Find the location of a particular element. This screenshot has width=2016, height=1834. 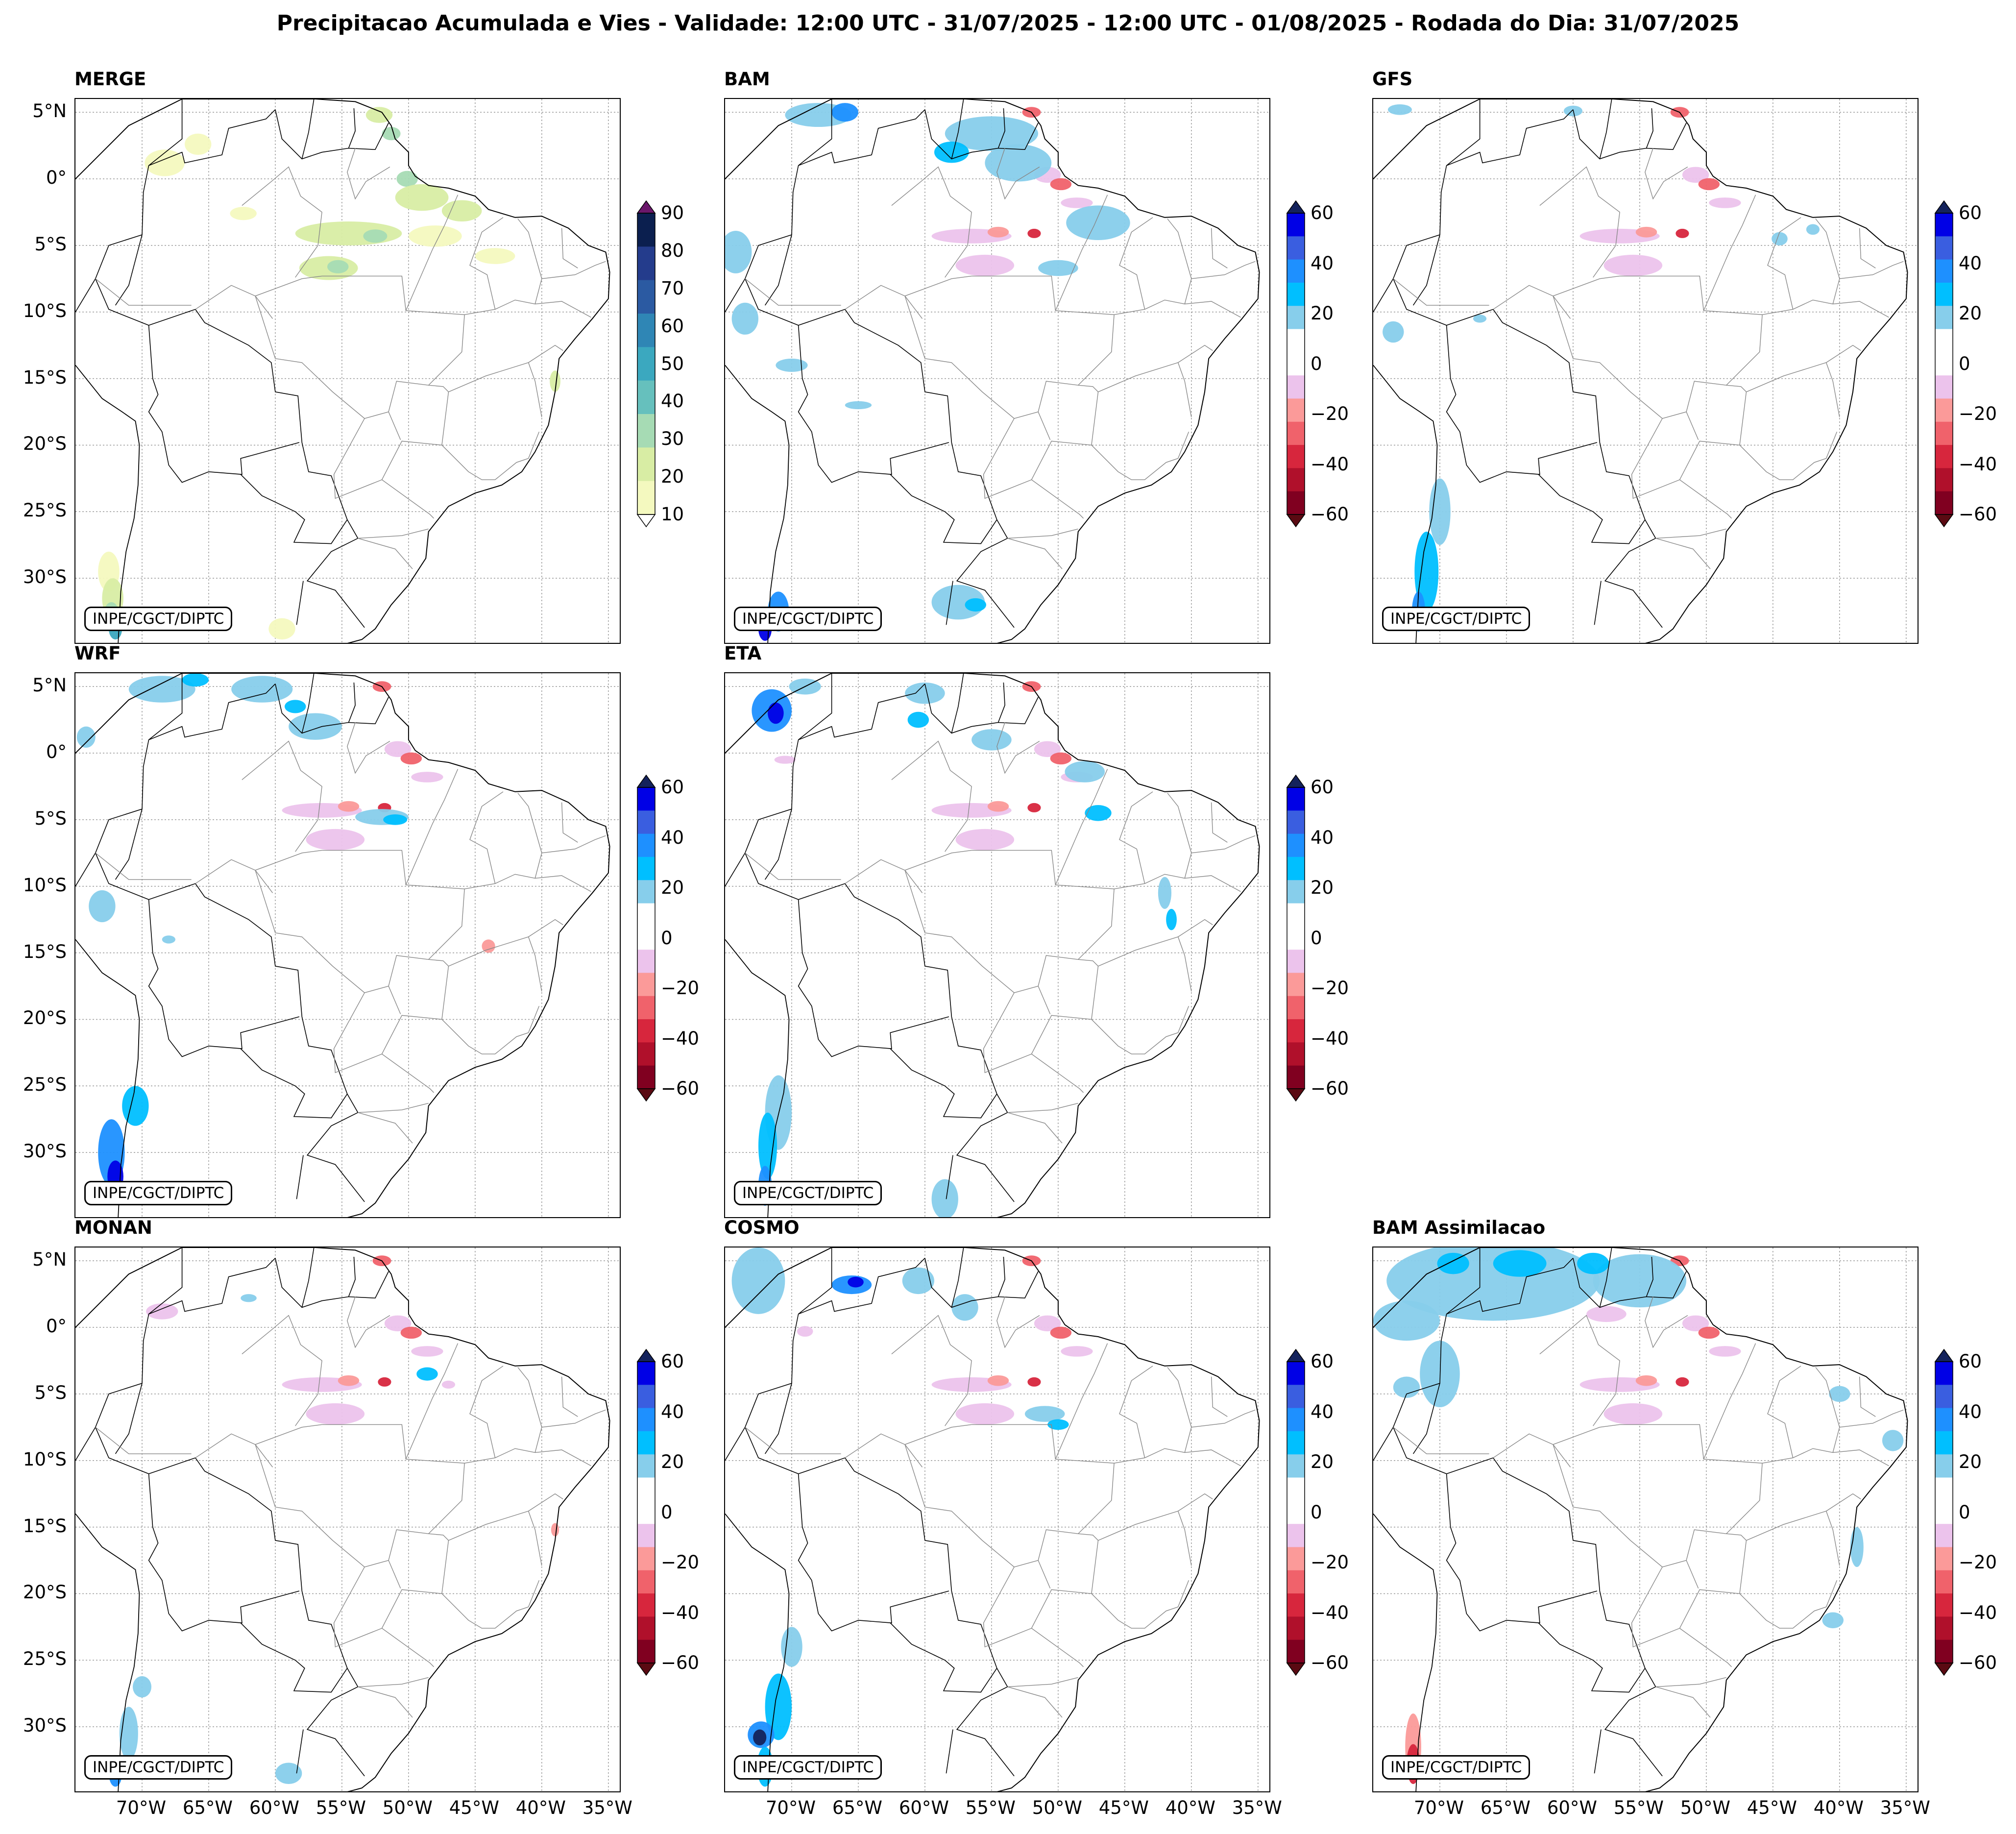

colorbar-extend-bottom is located at coordinates (1296, 521).